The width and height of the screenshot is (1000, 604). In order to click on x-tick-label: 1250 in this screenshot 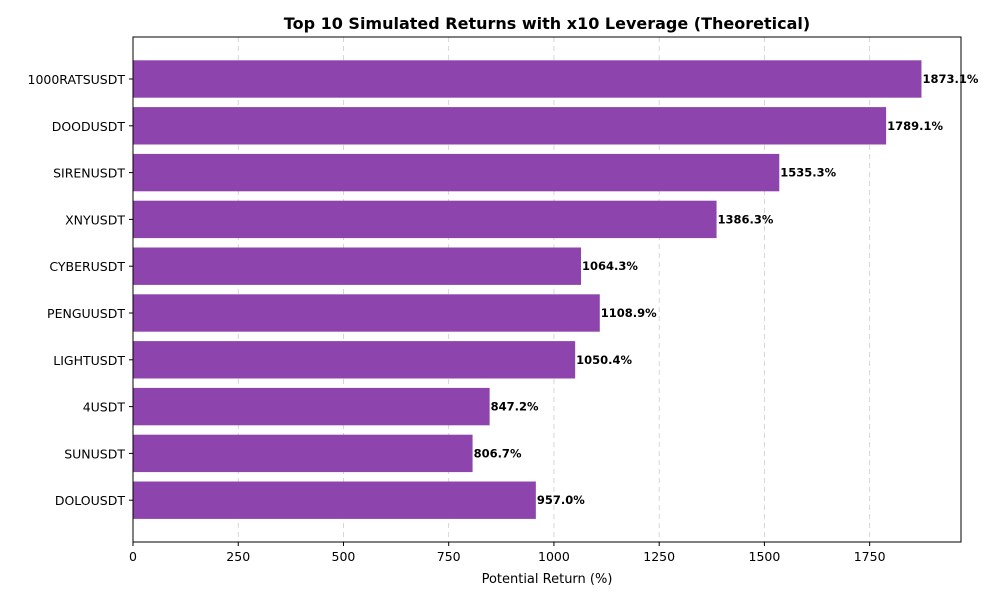, I will do `click(659, 556)`.